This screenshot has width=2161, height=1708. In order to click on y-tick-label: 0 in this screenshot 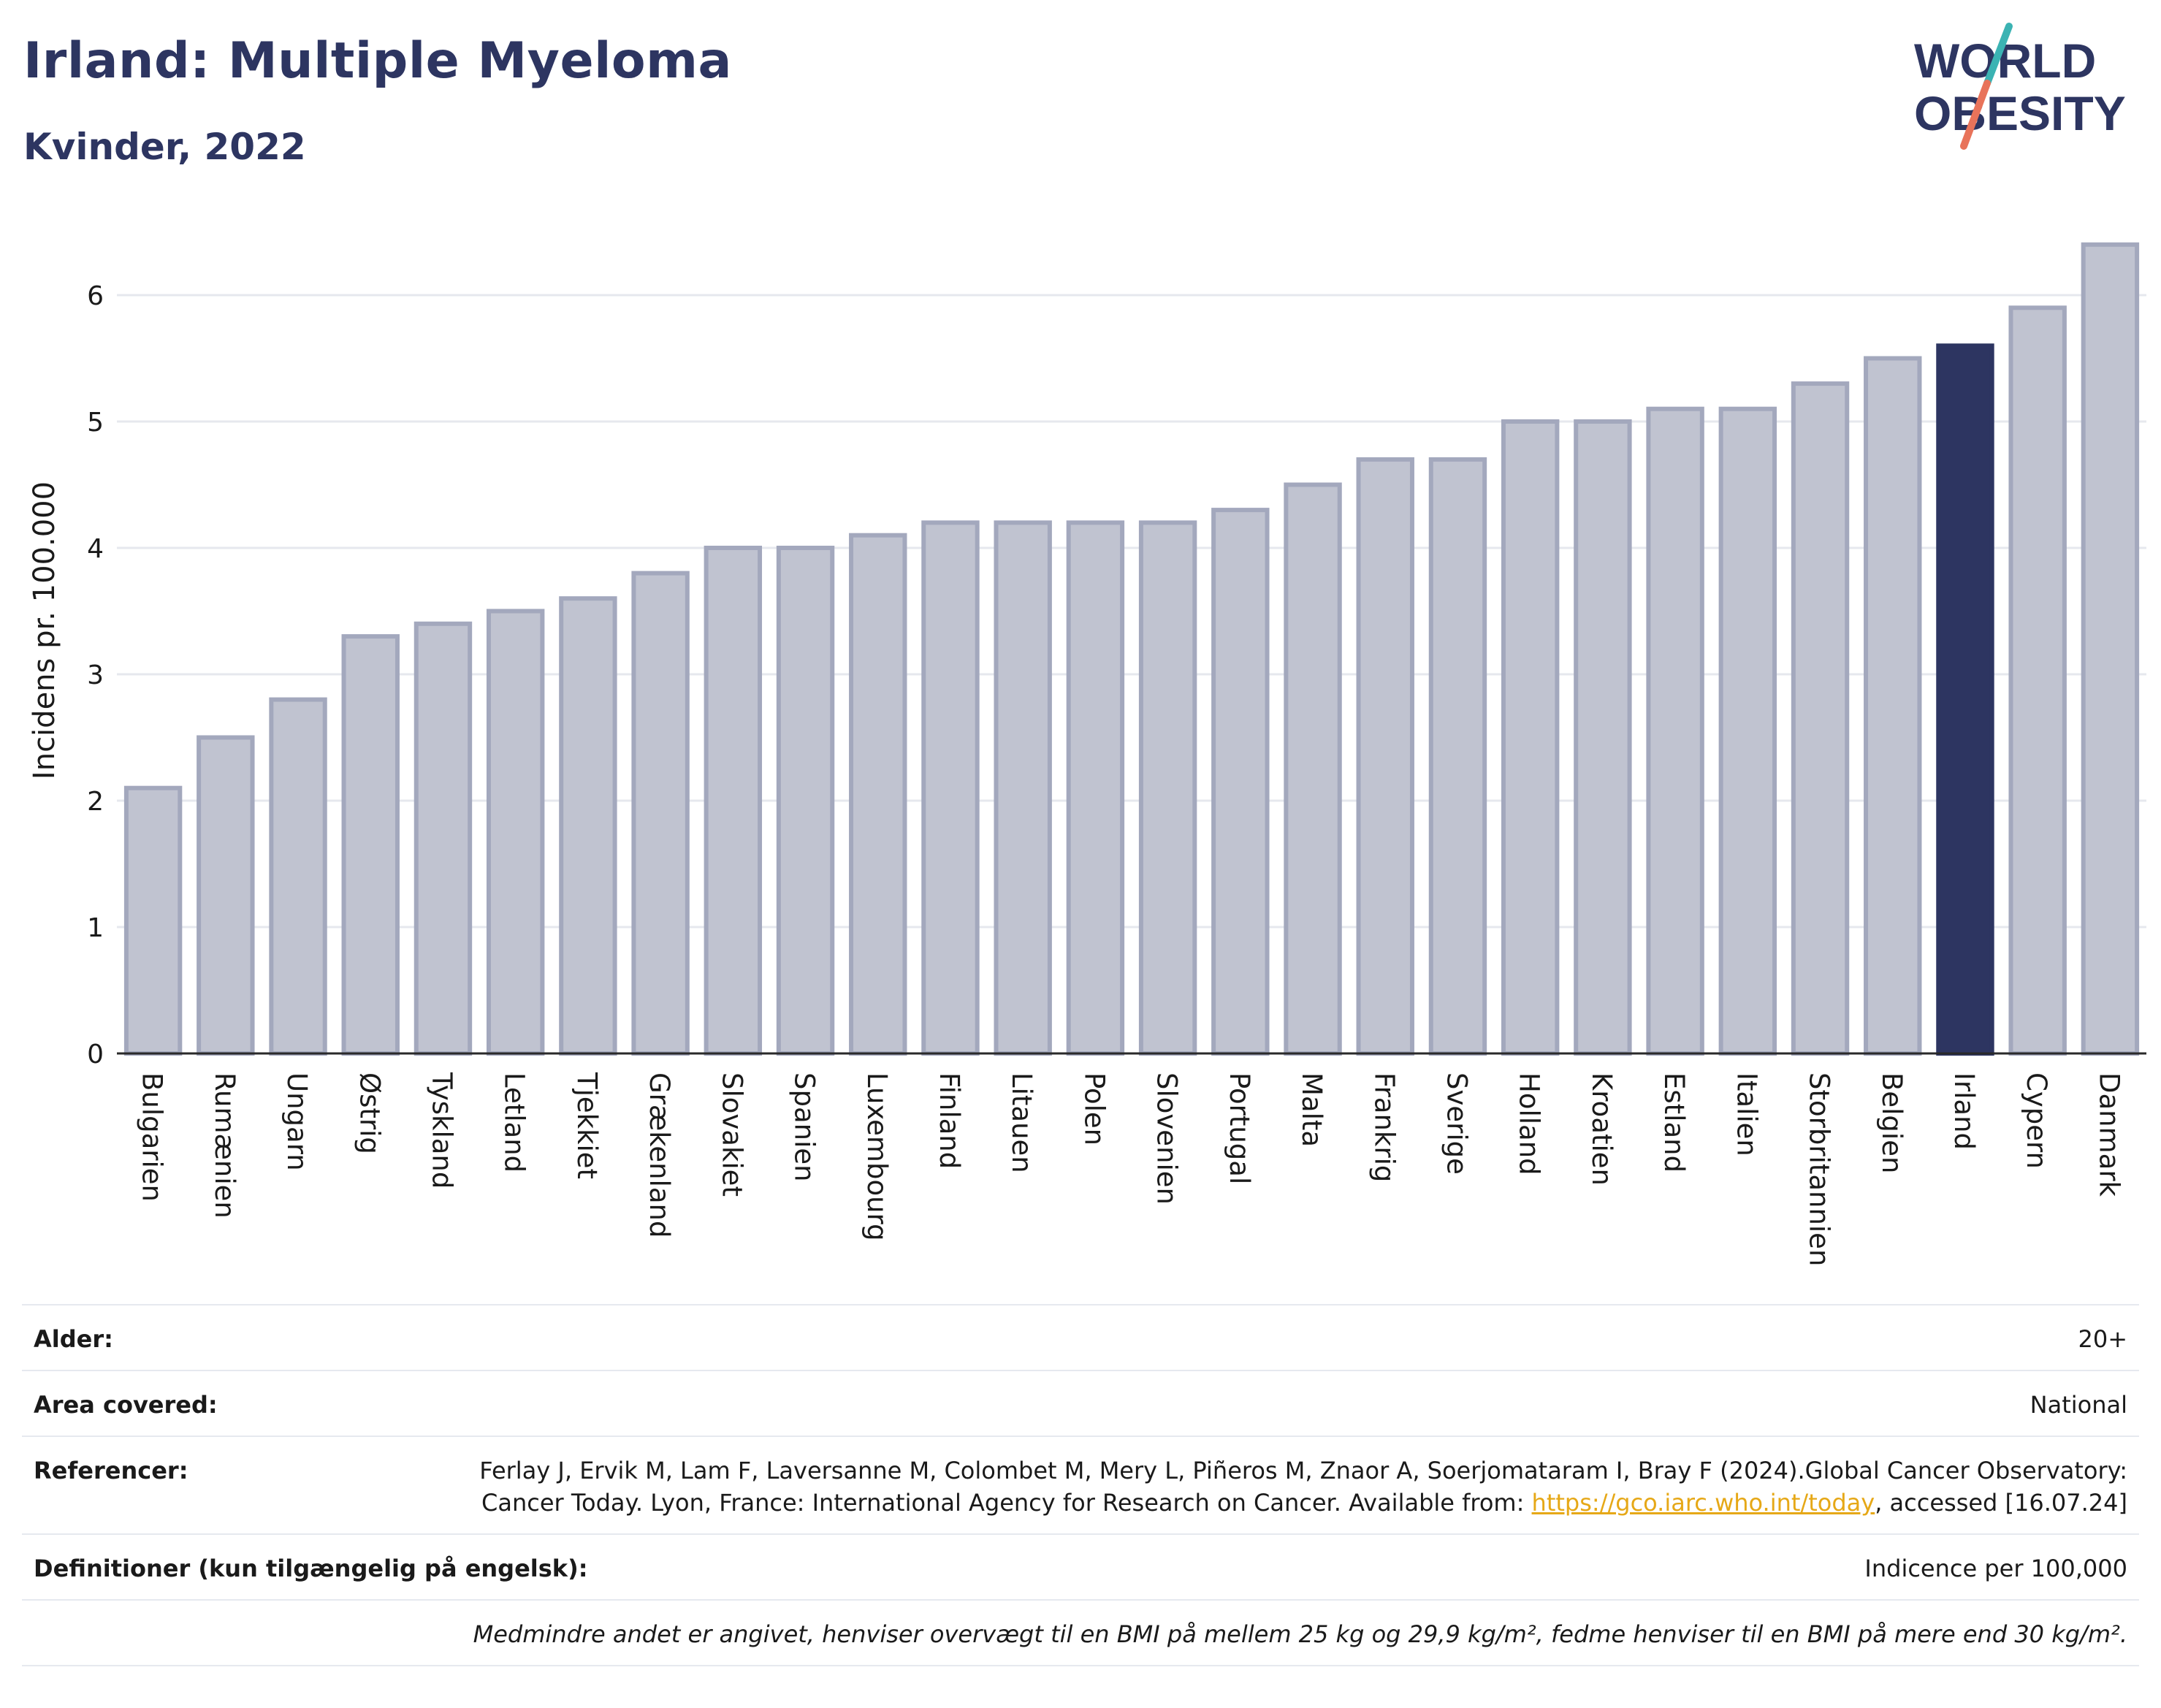, I will do `click(96, 1055)`.